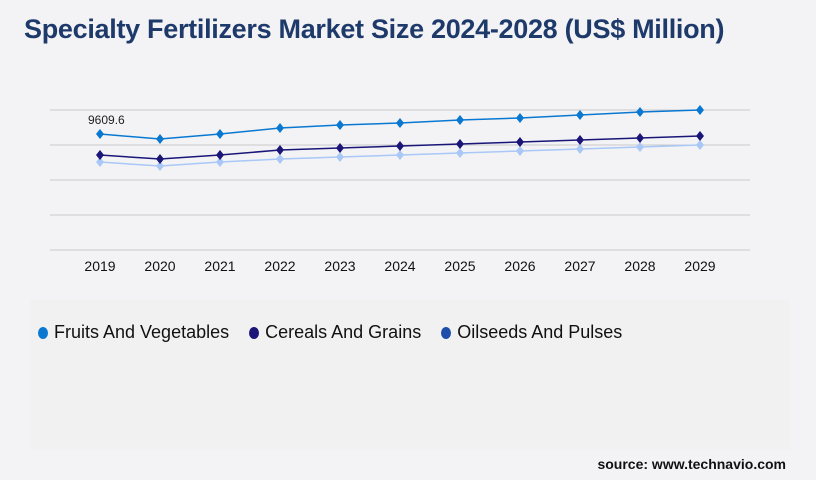  What do you see at coordinates (106, 120) in the screenshot?
I see `data-label: 9609.6` at bounding box center [106, 120].